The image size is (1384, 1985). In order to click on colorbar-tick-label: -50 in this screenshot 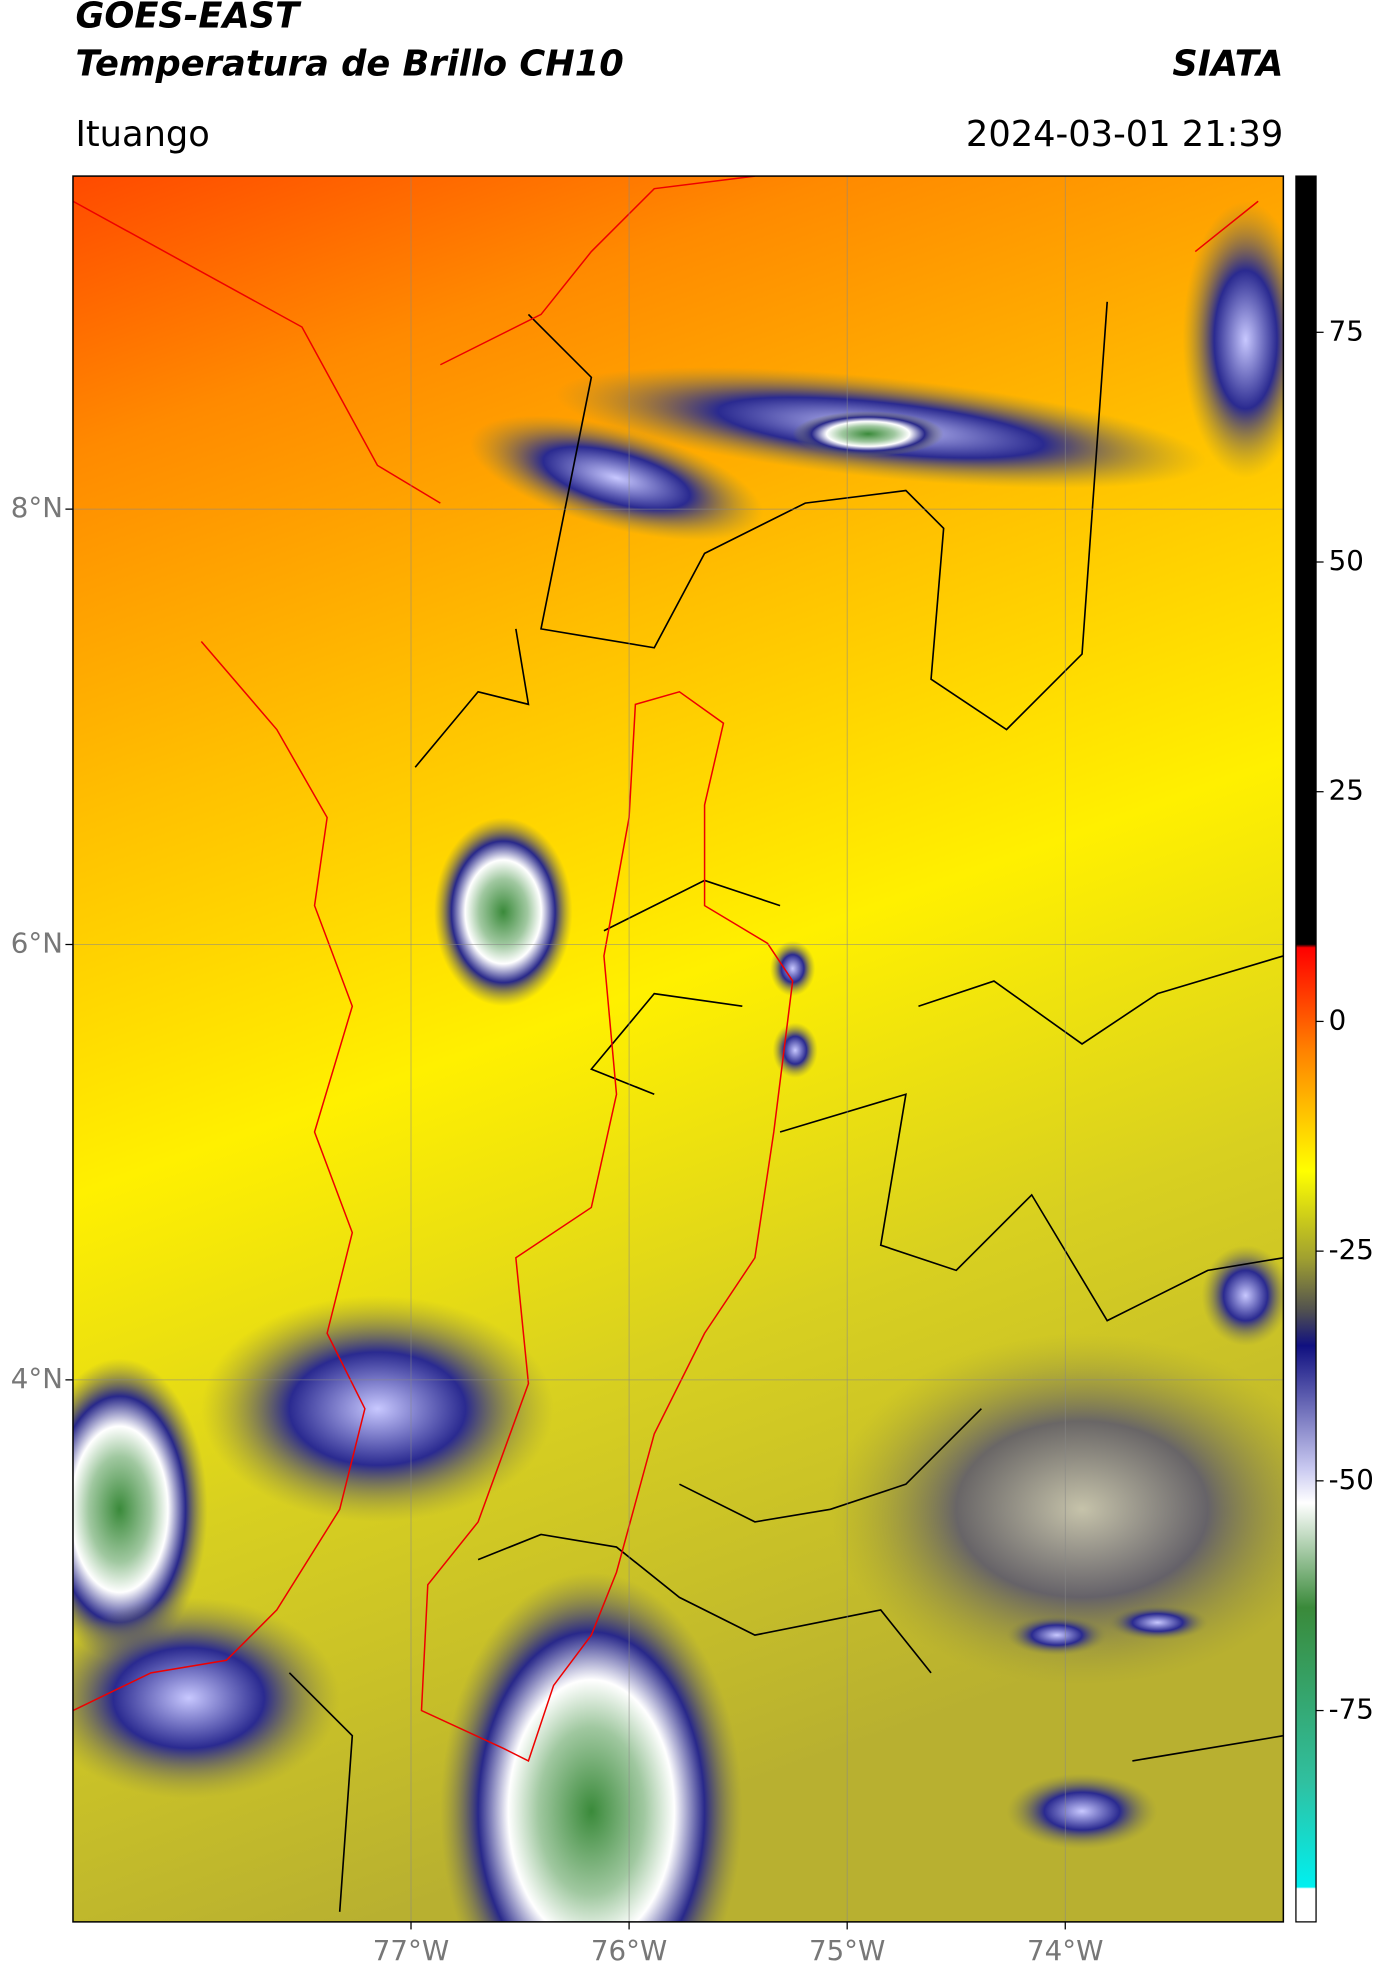, I will do `click(1351, 1479)`.